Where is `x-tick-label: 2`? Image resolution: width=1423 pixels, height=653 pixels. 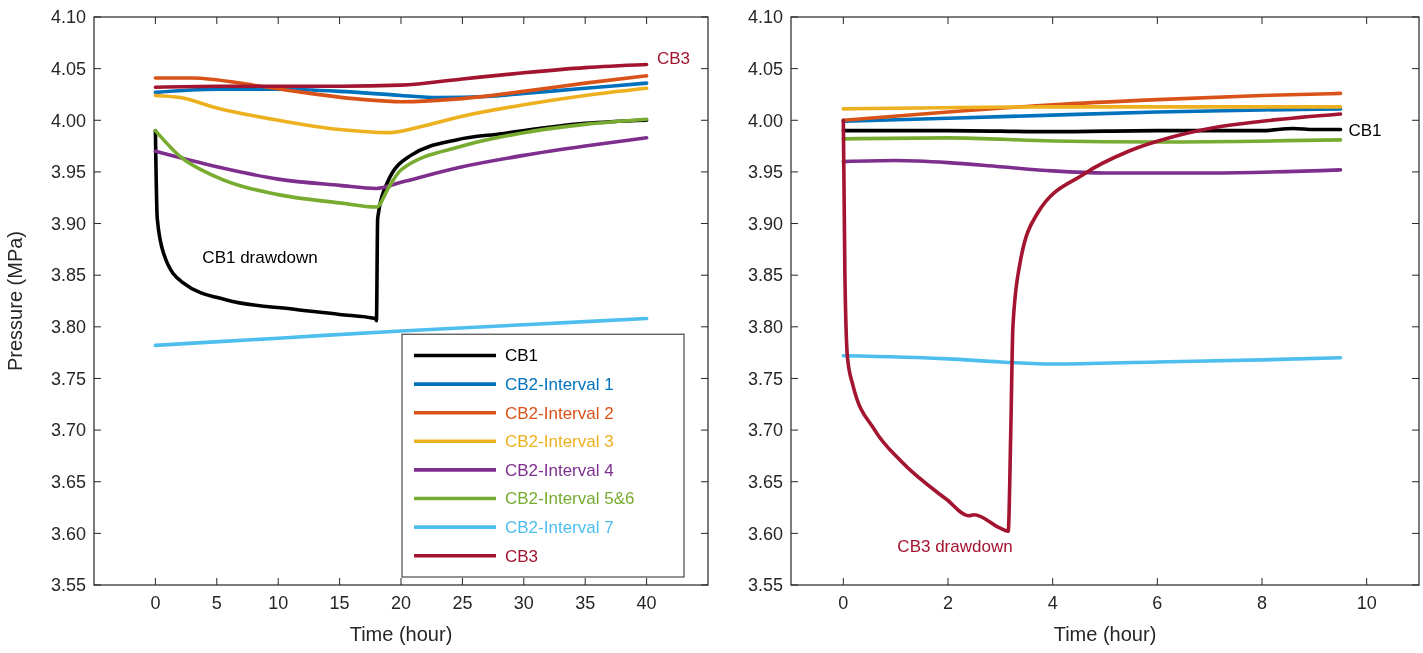 x-tick-label: 2 is located at coordinates (948, 603).